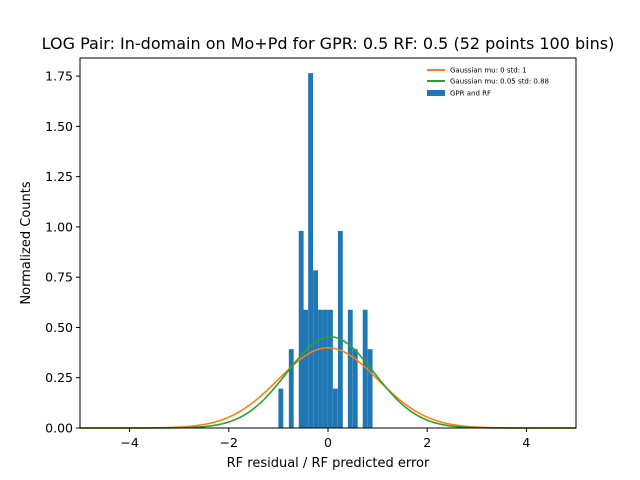 This screenshot has width=640, height=480. What do you see at coordinates (129, 442) in the screenshot?
I see `x-tick-label: −4` at bounding box center [129, 442].